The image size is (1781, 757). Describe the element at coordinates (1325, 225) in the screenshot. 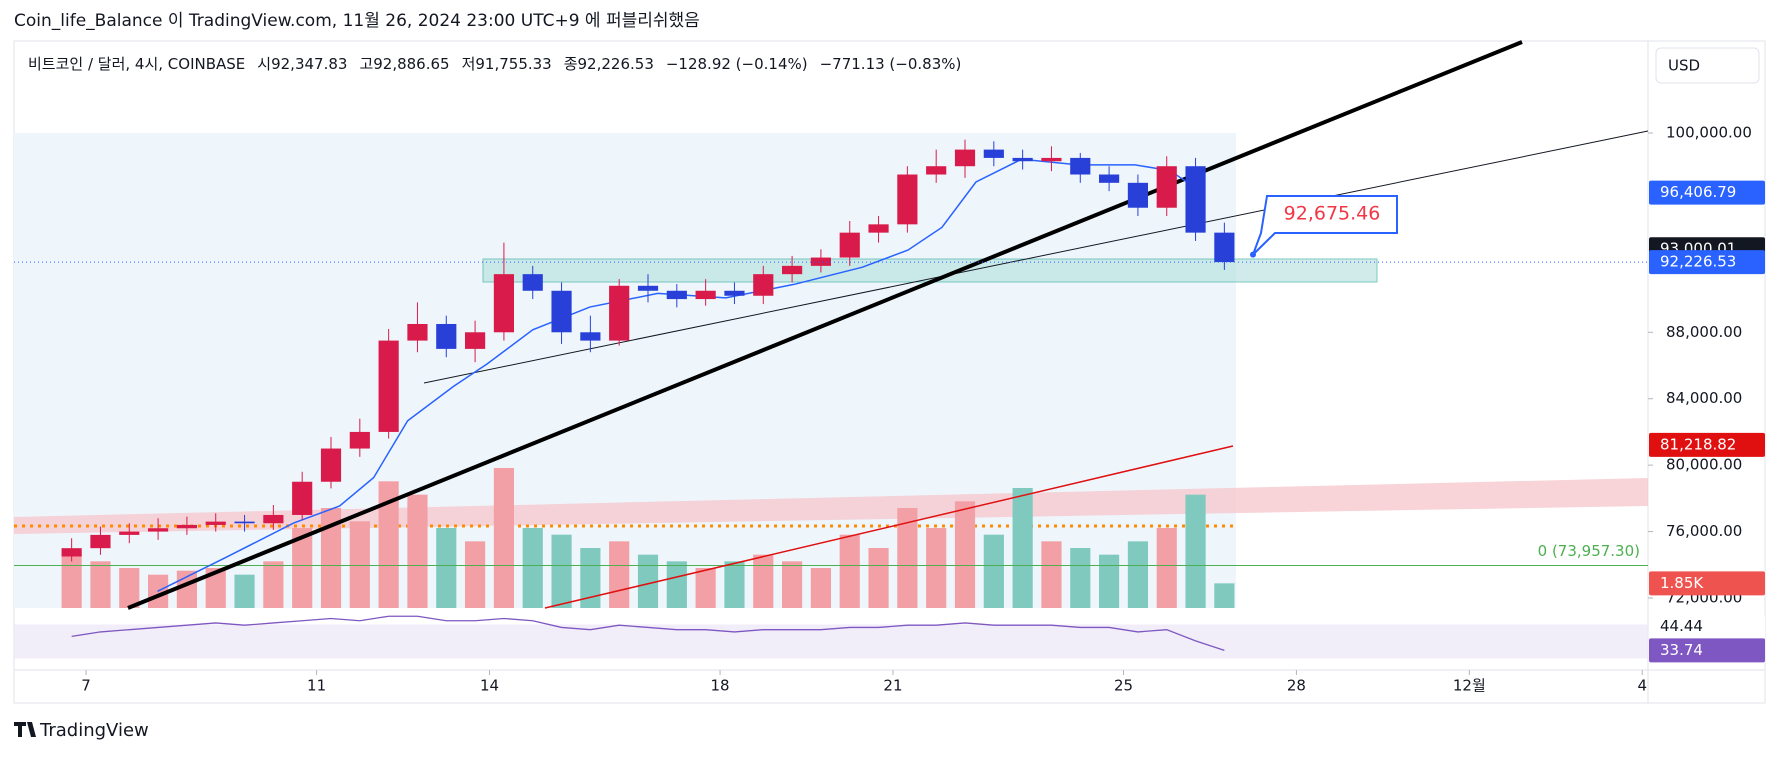

I see `callout-box` at that location.